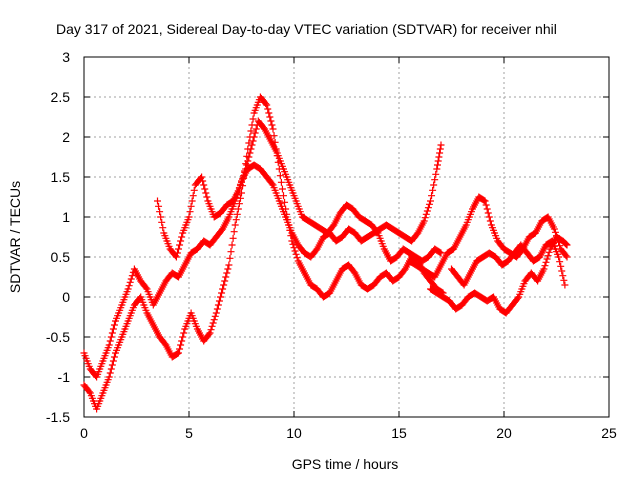 This screenshot has height=480, width=640. What do you see at coordinates (61, 97) in the screenshot?
I see `y-tick-label: 2.5` at bounding box center [61, 97].